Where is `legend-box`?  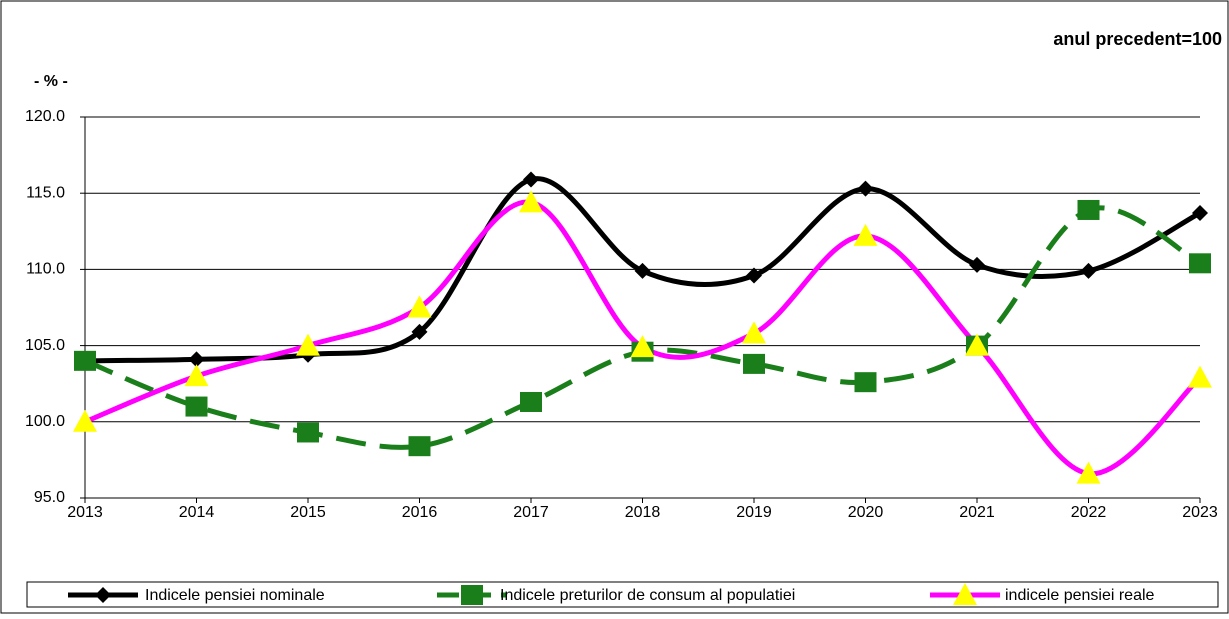 legend-box is located at coordinates (622, 594).